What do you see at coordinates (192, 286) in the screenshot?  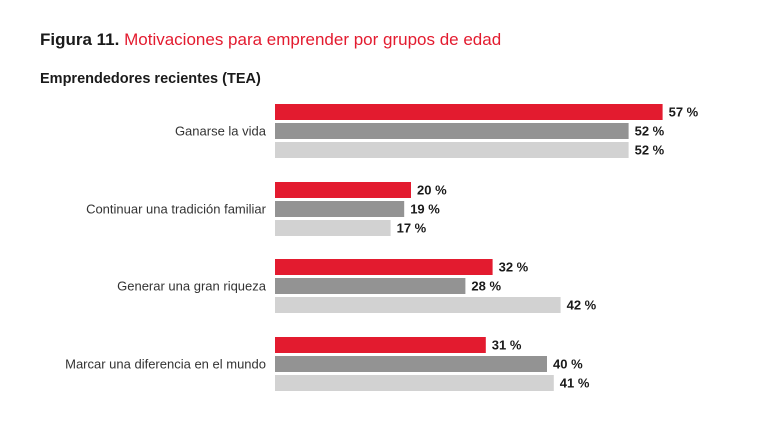 I see `category-label: Generar una gran riqueza` at bounding box center [192, 286].